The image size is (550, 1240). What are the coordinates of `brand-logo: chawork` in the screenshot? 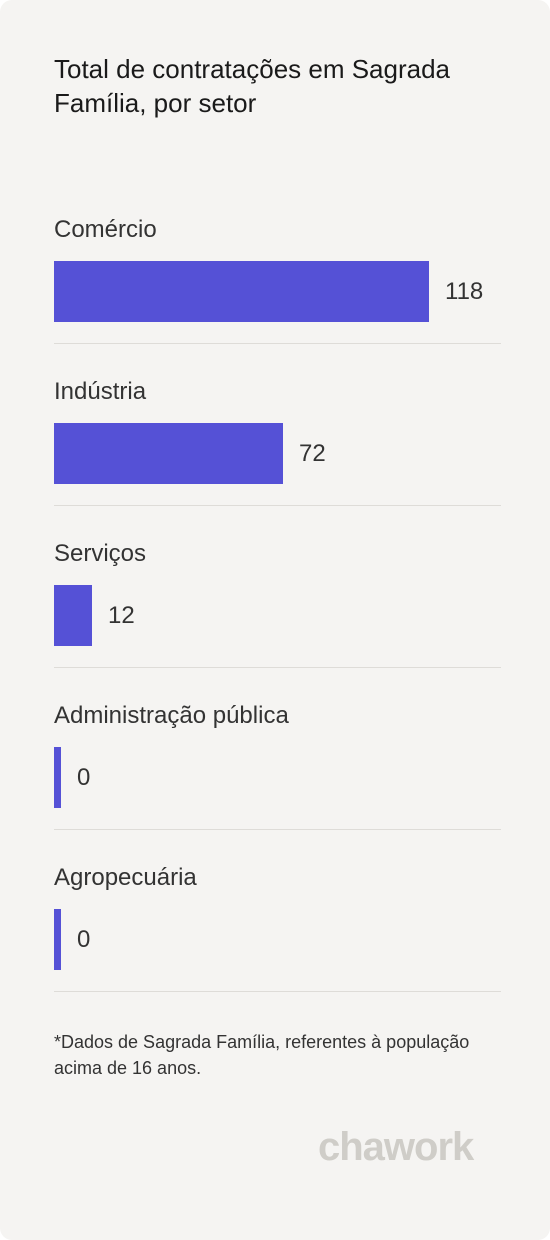 It's located at (396, 1147).